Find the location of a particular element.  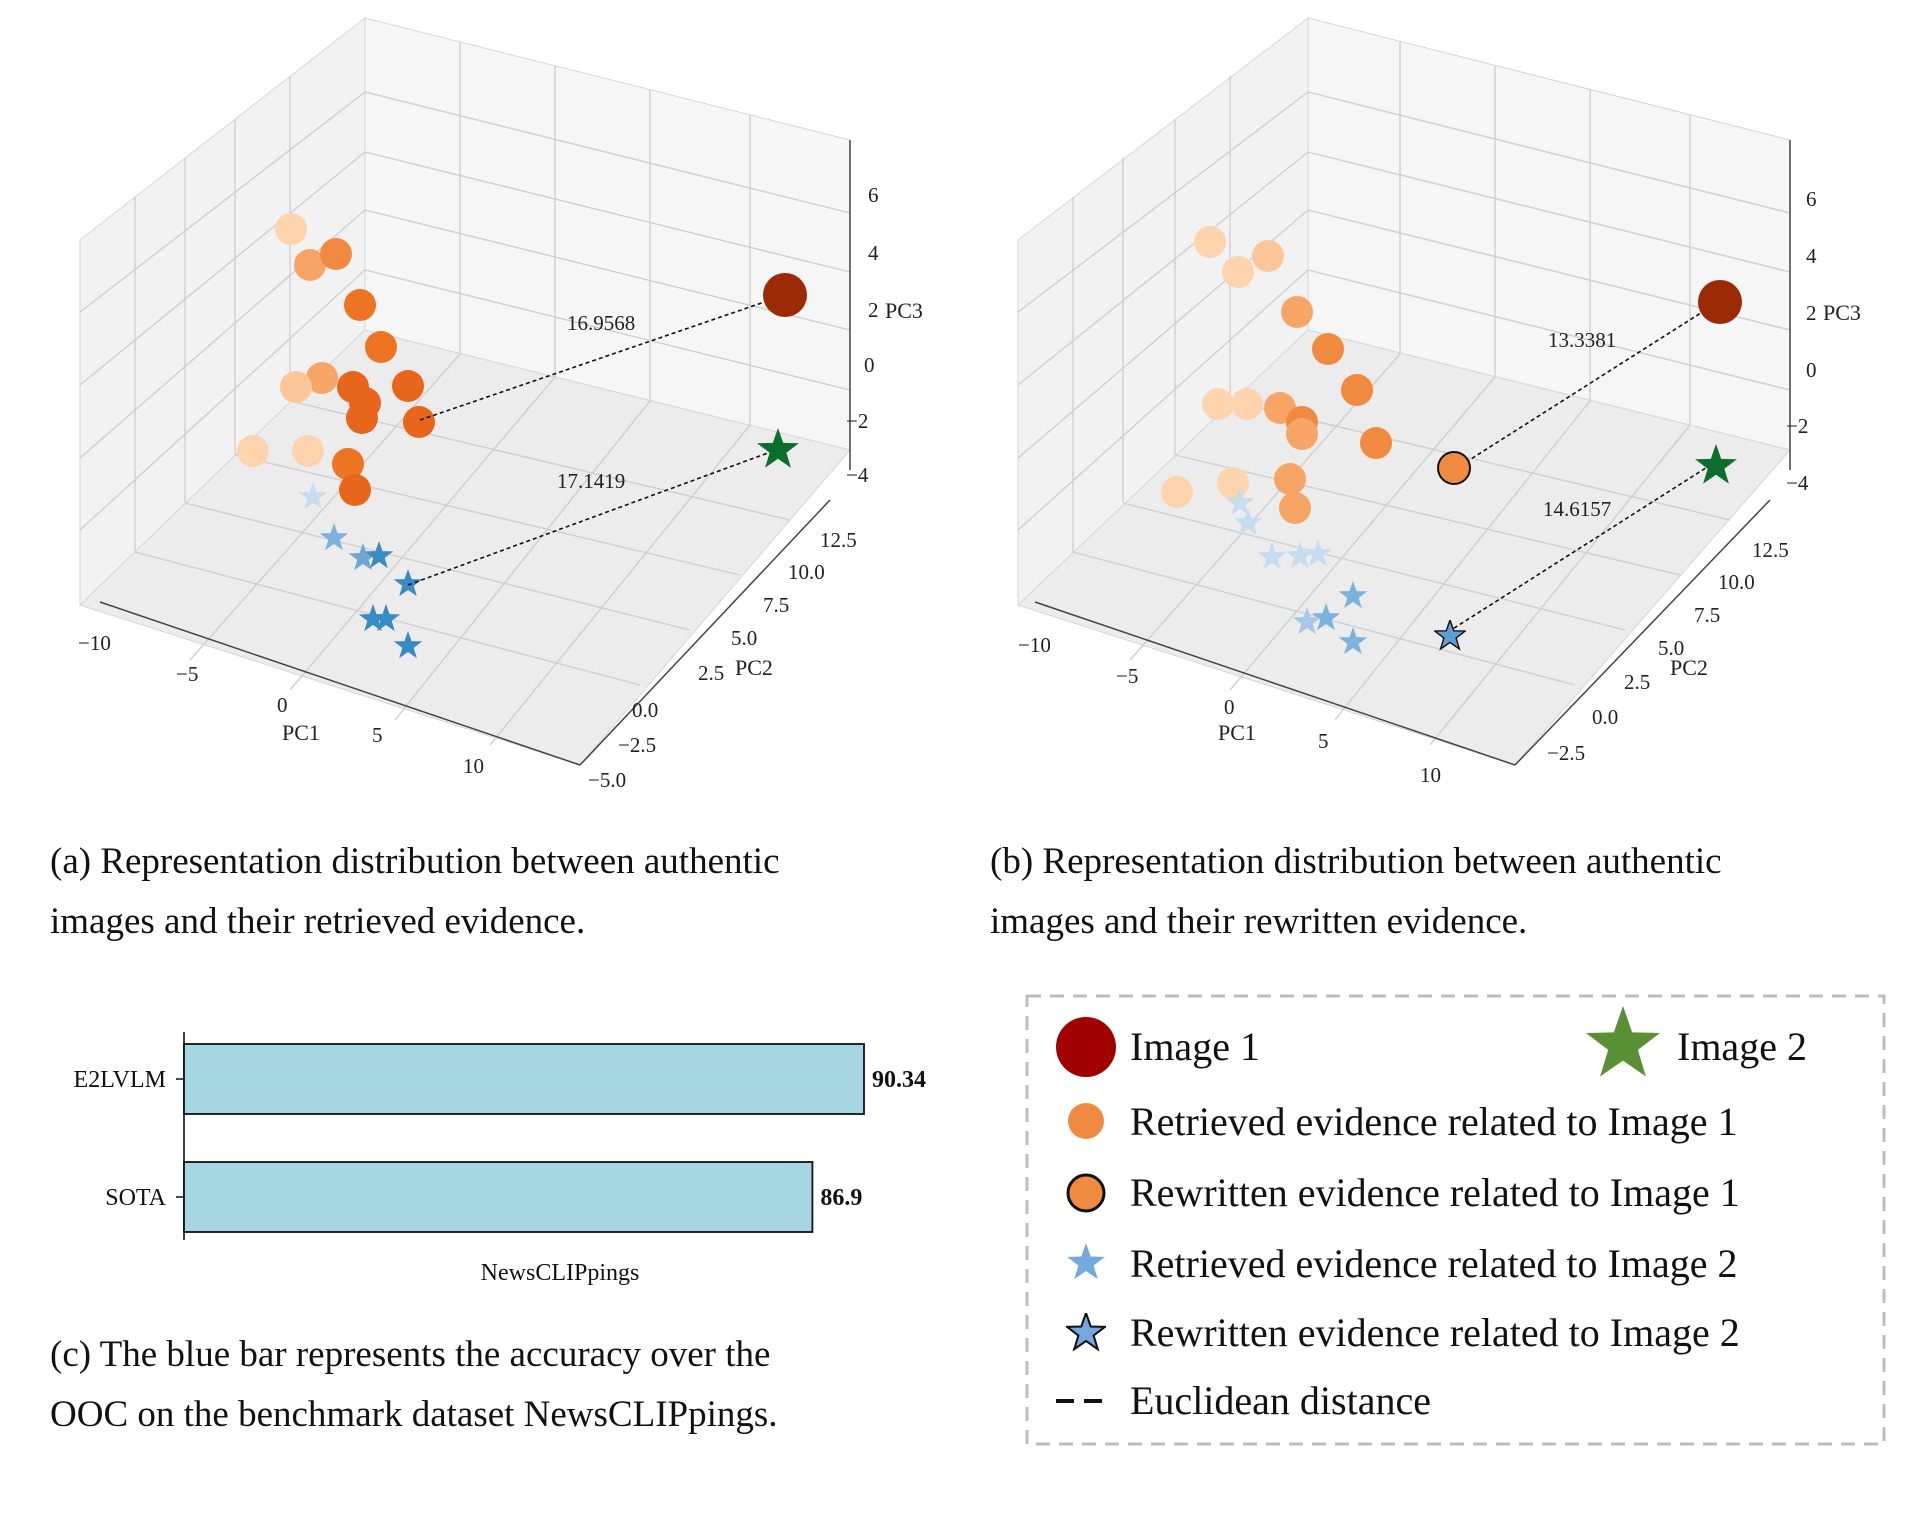

panel-c-category-e2lvlm: E2LVLM is located at coordinates (120, 1080).